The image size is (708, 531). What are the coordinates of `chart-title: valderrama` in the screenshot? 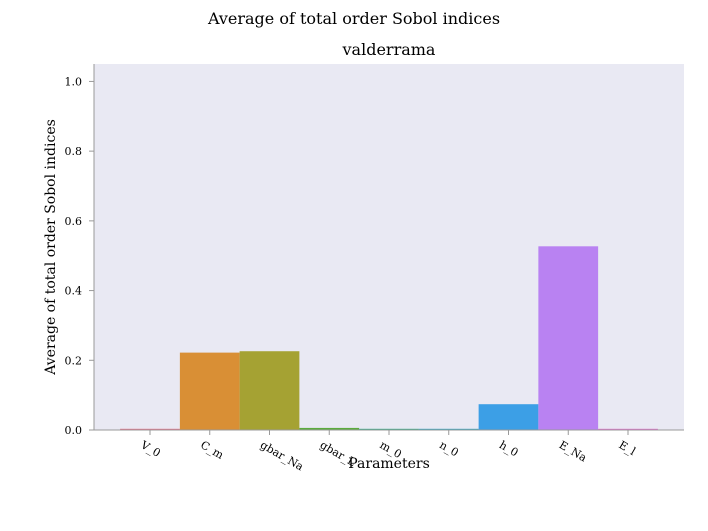 It's located at (389, 49).